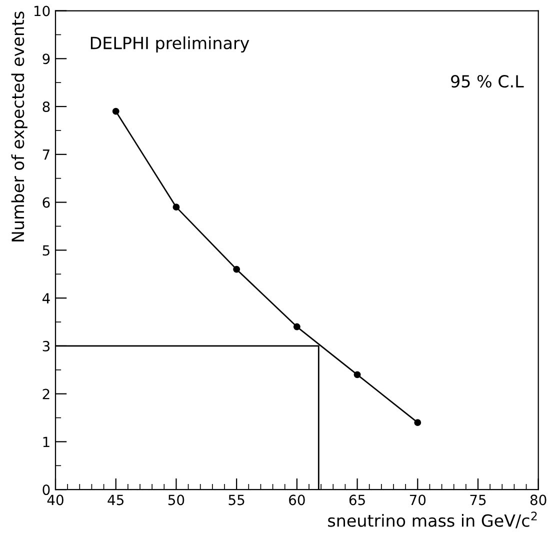  I want to click on y-tick-label: 0, so click(46, 490).